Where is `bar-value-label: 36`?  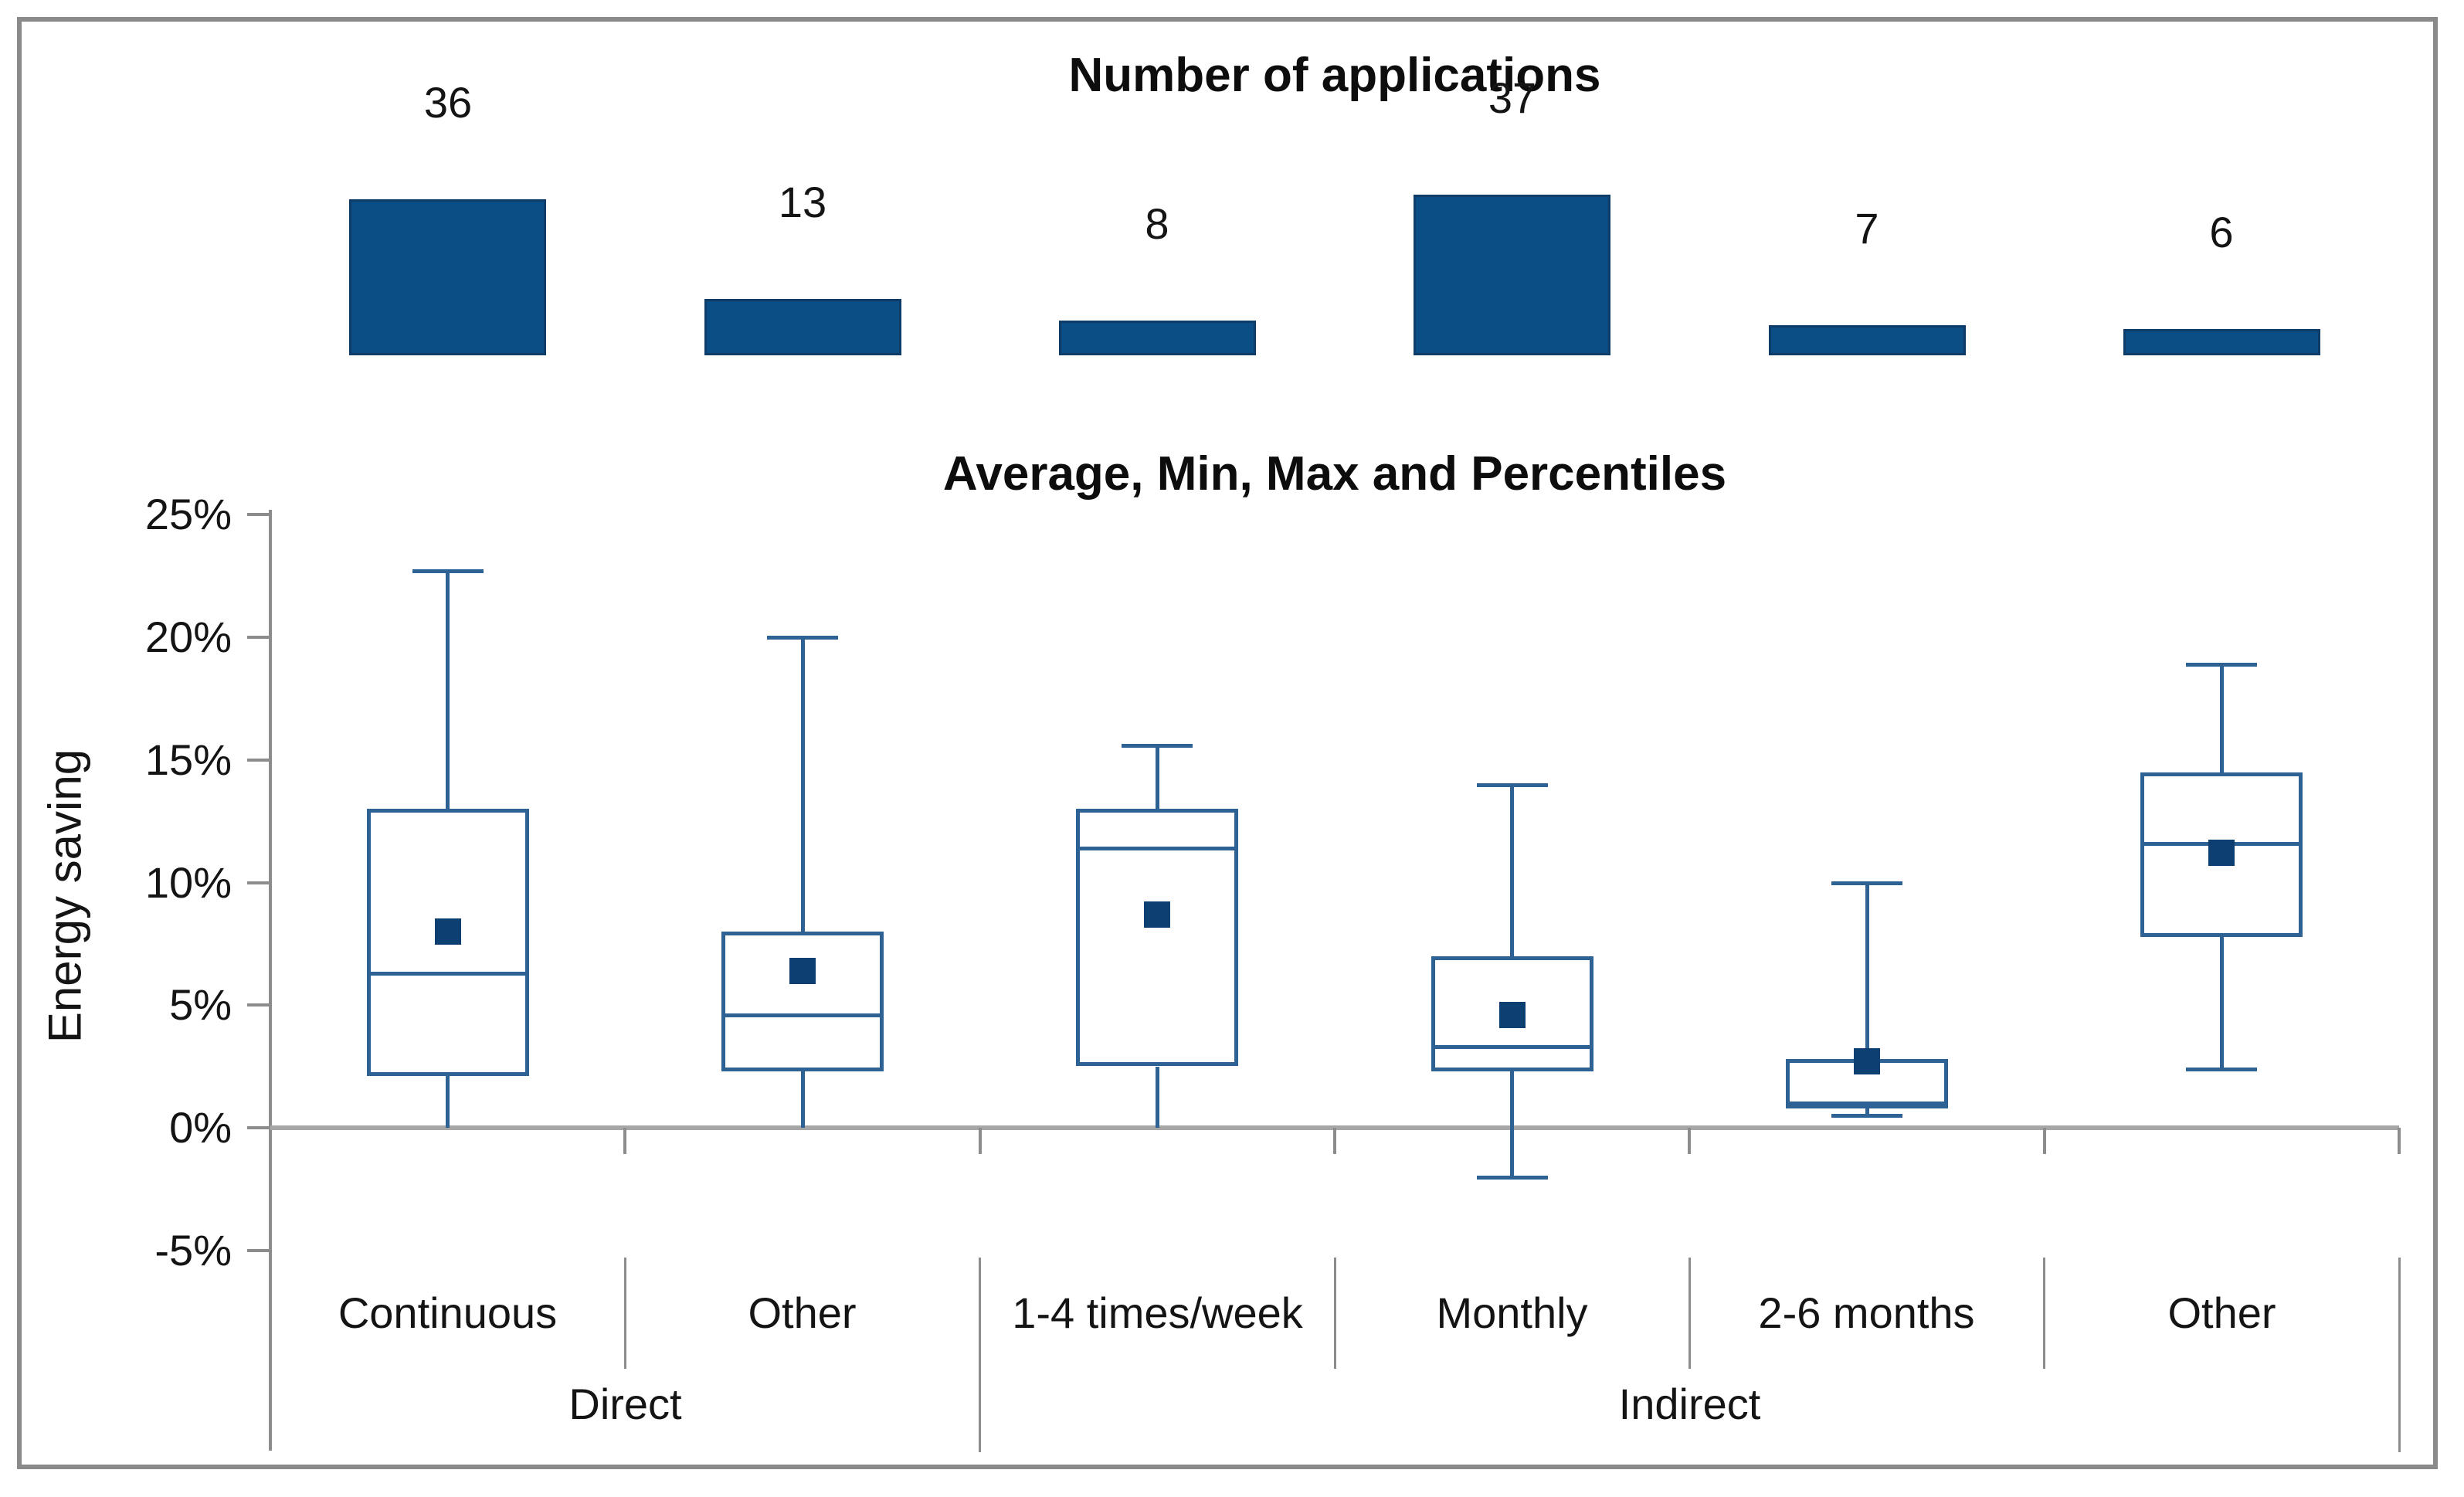 bar-value-label: 36 is located at coordinates (448, 103).